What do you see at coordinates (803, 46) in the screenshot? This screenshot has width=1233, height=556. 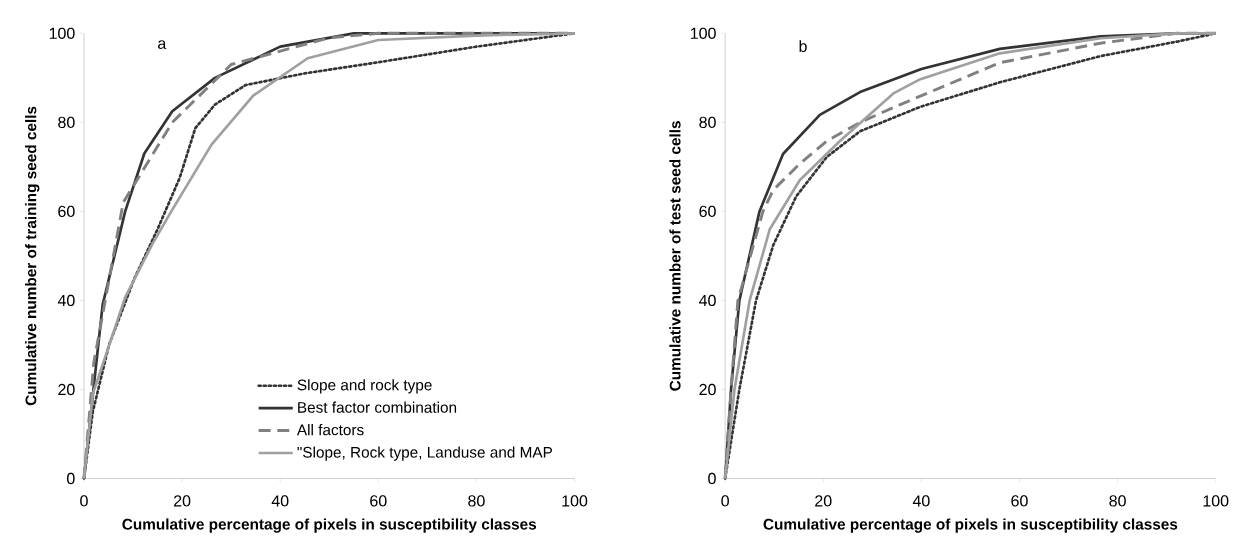 I see `annotation: b` at bounding box center [803, 46].